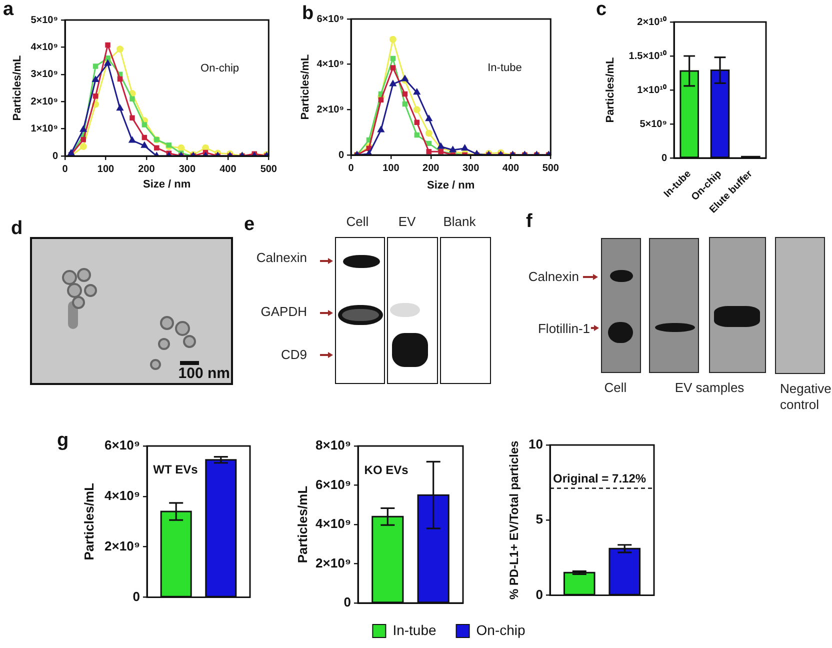  What do you see at coordinates (564, 328) in the screenshot?
I see `text: Flotillin-1` at bounding box center [564, 328].